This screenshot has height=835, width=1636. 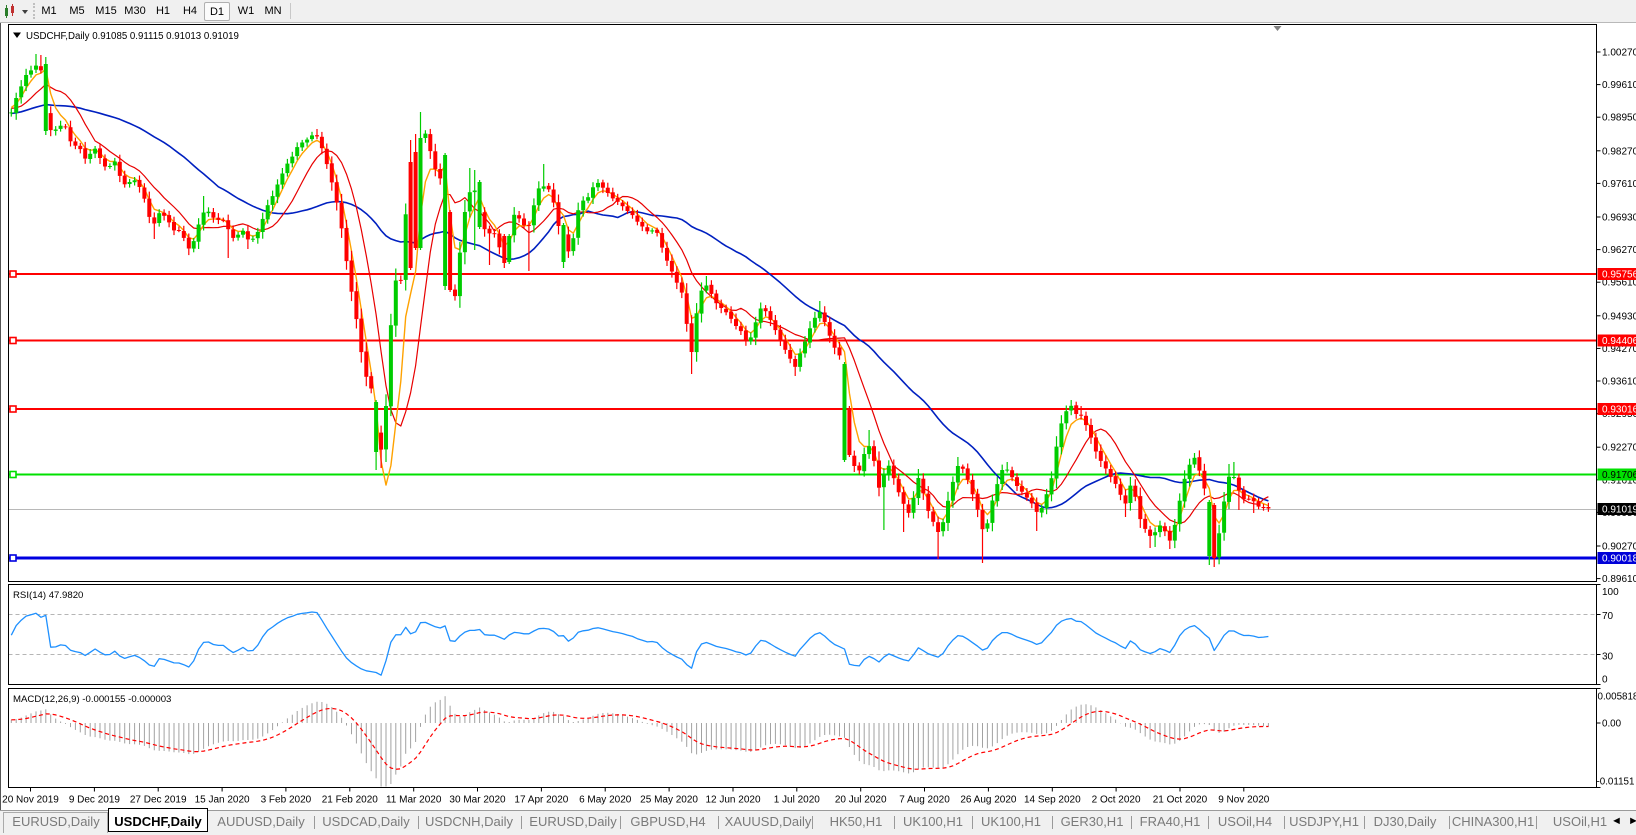 I want to click on svg-text: 0.94406, so click(x=1619, y=341).